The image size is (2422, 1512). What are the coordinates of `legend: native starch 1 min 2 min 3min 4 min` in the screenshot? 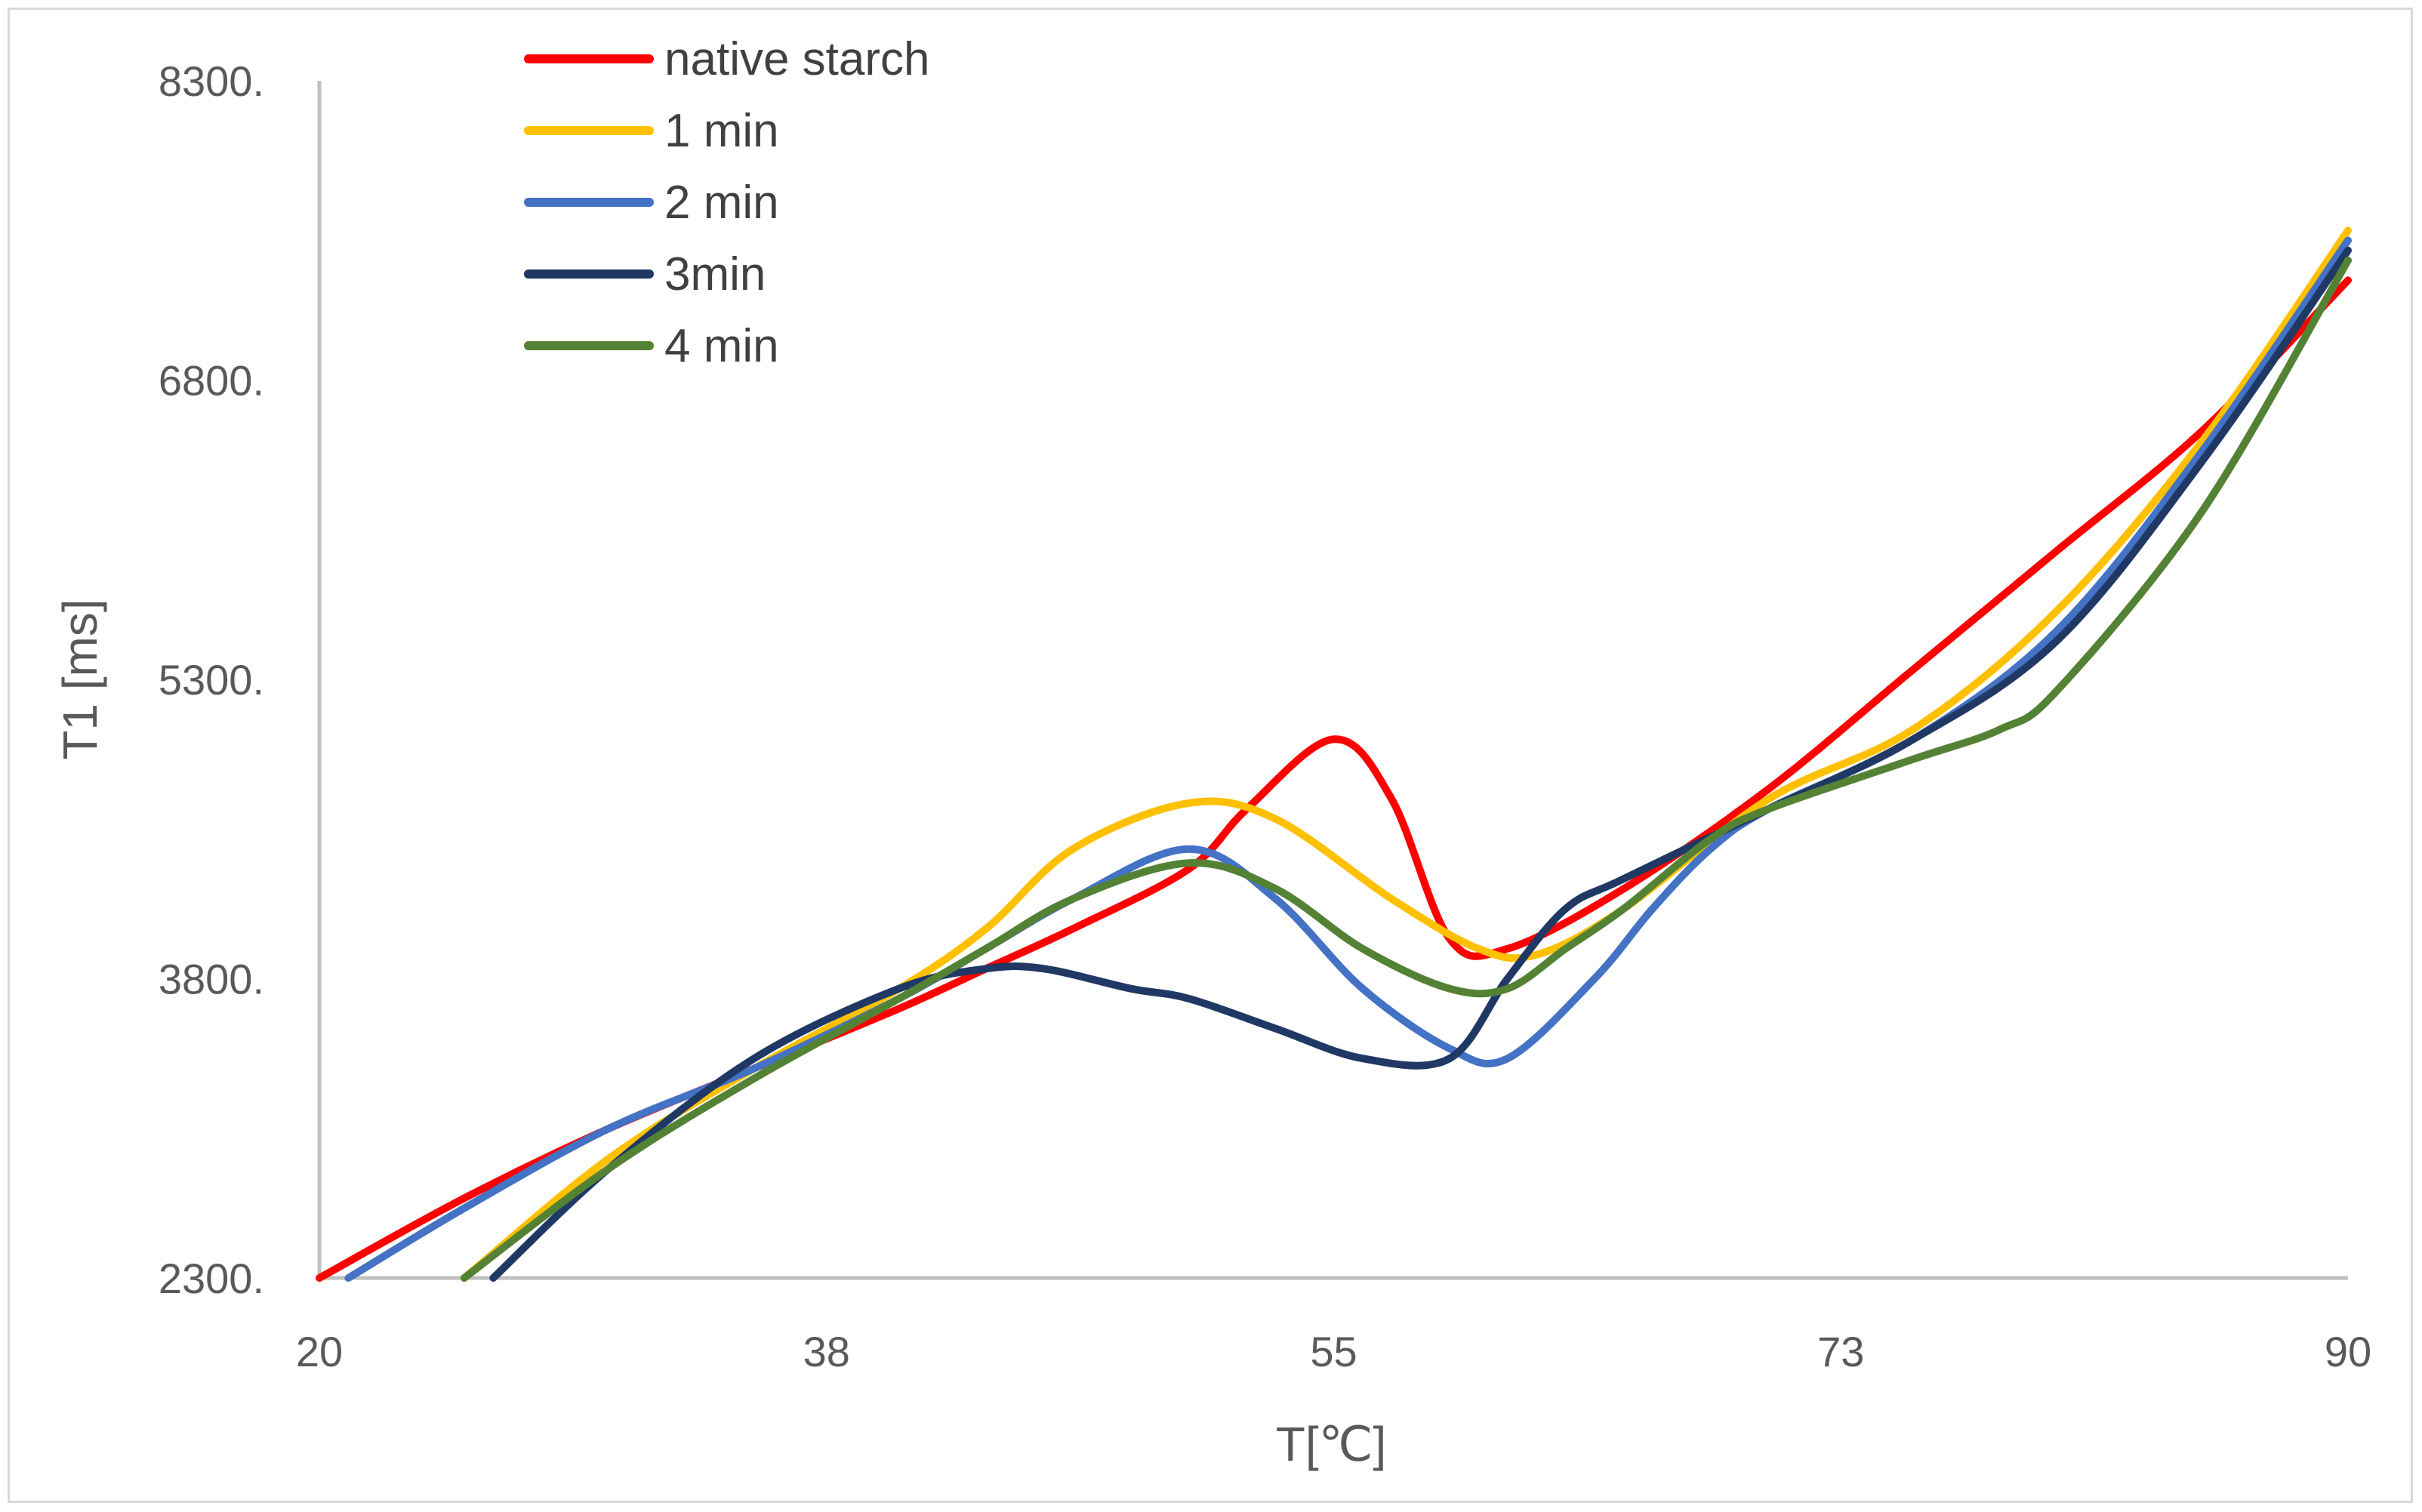 It's located at (727, 202).